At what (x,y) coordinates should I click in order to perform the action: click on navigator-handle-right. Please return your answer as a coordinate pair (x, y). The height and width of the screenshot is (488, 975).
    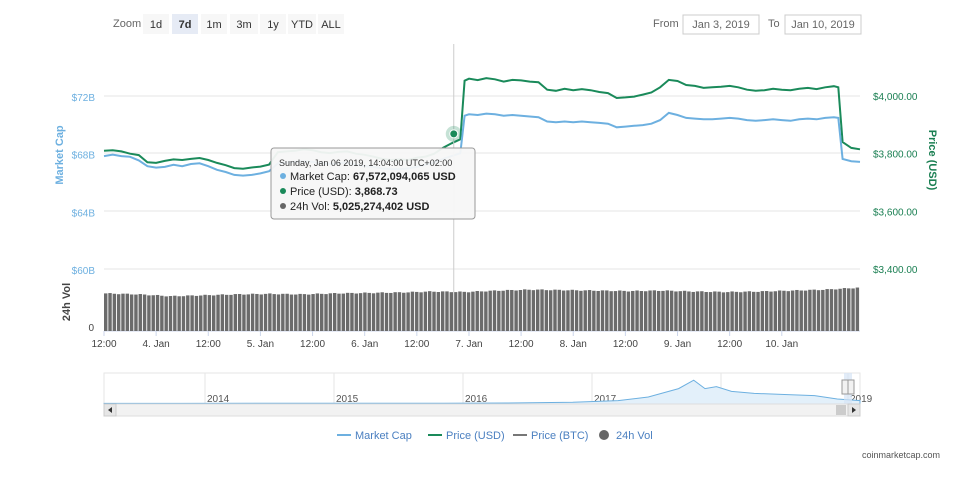
    Looking at the image, I should click on (851, 387).